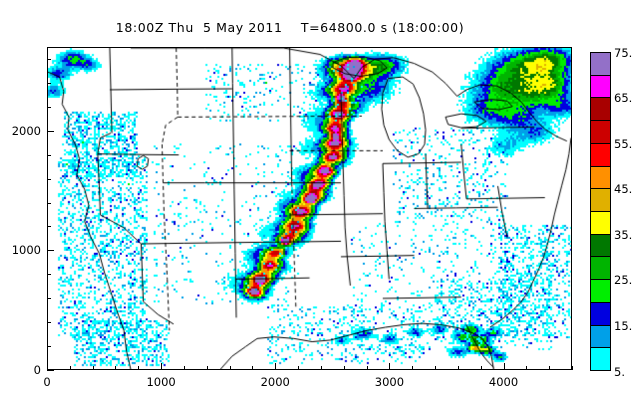 Image resolution: width=640 pixels, height=400 pixels. I want to click on colorbar-tick-35: 35., so click(623, 234).